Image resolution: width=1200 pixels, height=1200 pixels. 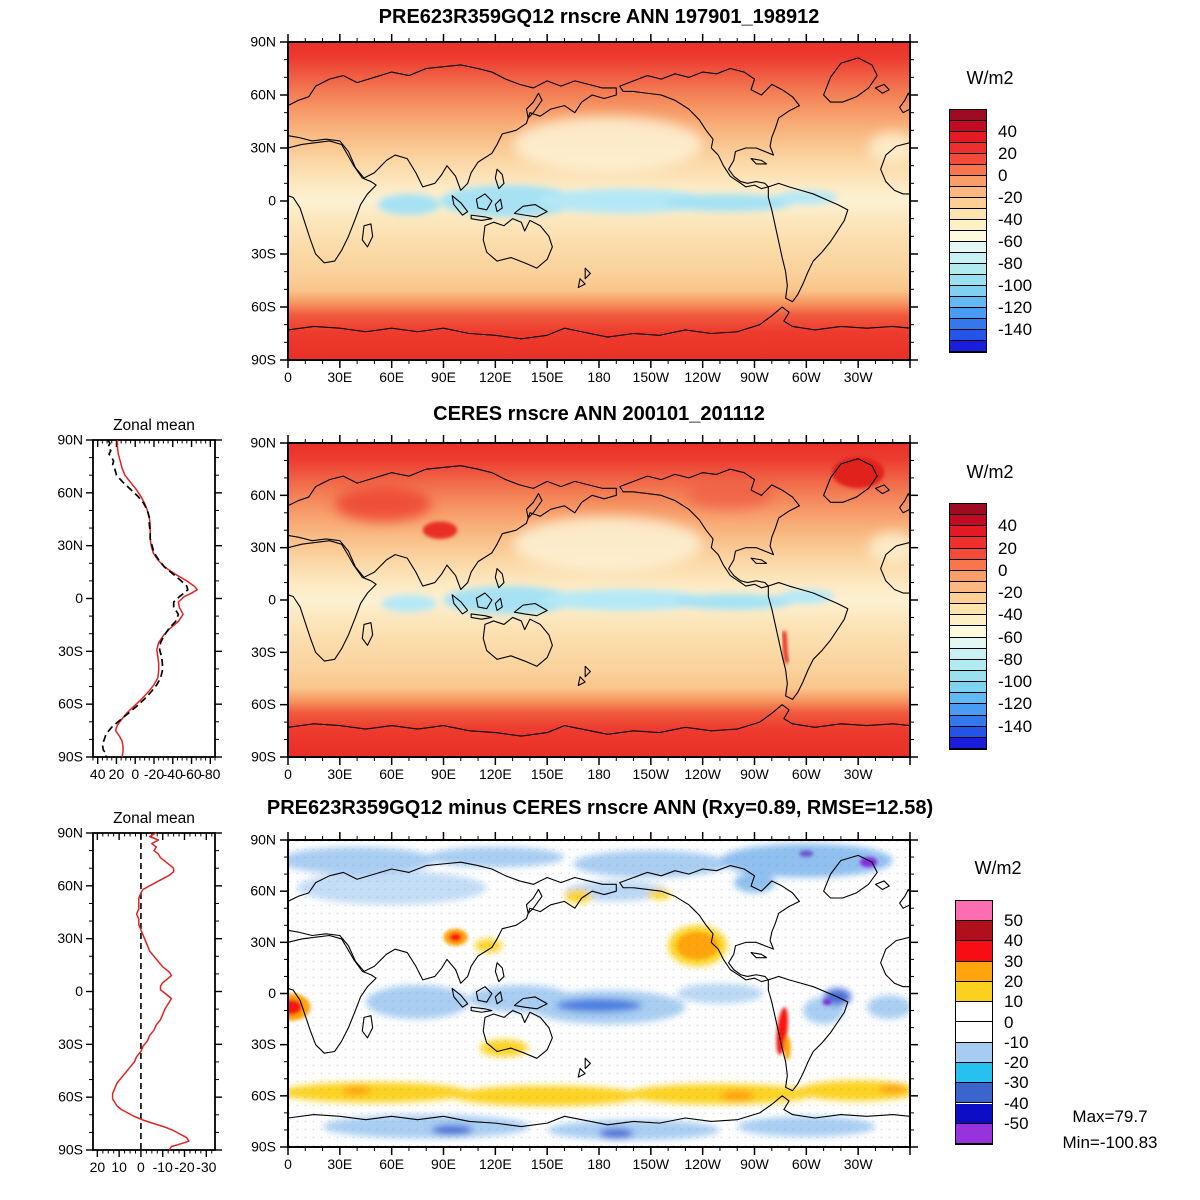 What do you see at coordinates (1110, 1130) in the screenshot?
I see `diff-stats: Max=79.7 Min=-100.83` at bounding box center [1110, 1130].